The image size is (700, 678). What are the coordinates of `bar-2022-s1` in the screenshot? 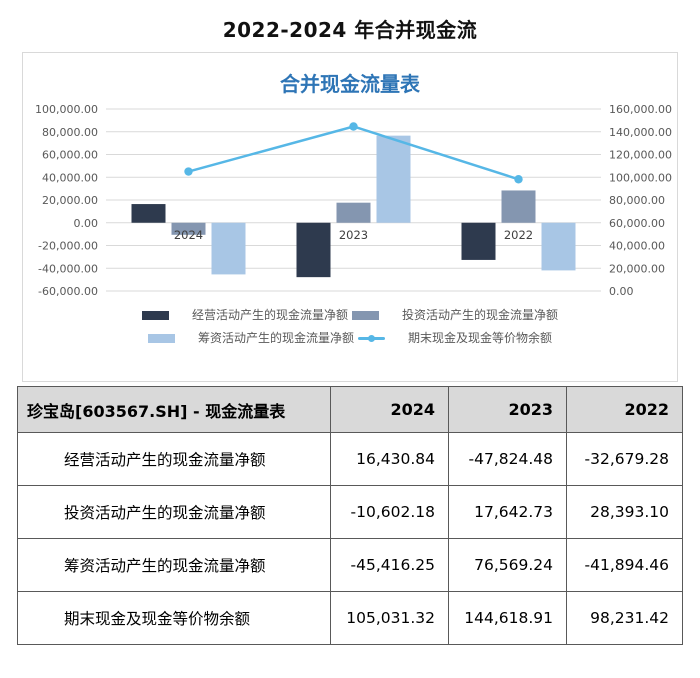 It's located at (518, 206).